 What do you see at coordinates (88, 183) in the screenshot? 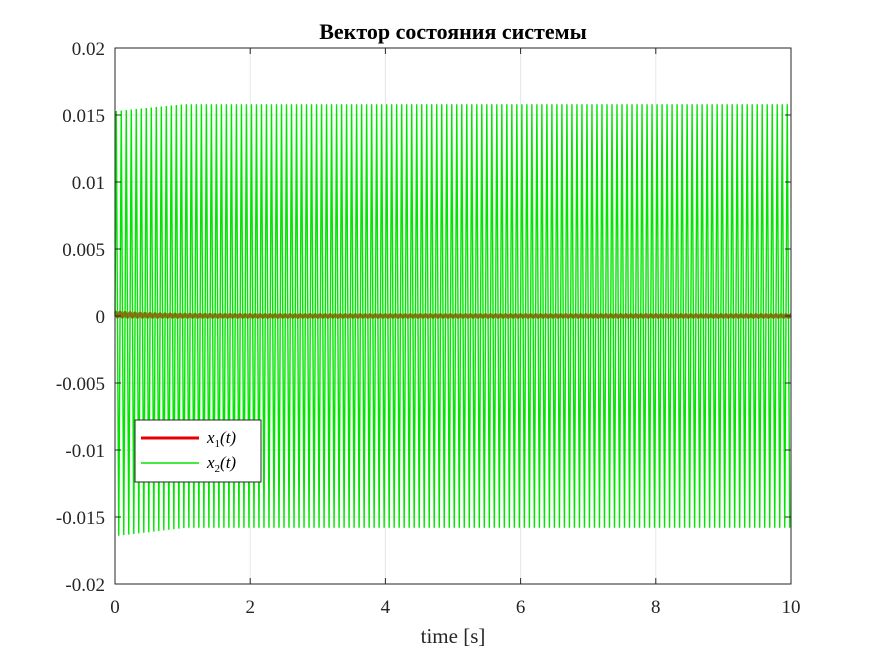
I see `y-tick-label: 0.01` at bounding box center [88, 183].